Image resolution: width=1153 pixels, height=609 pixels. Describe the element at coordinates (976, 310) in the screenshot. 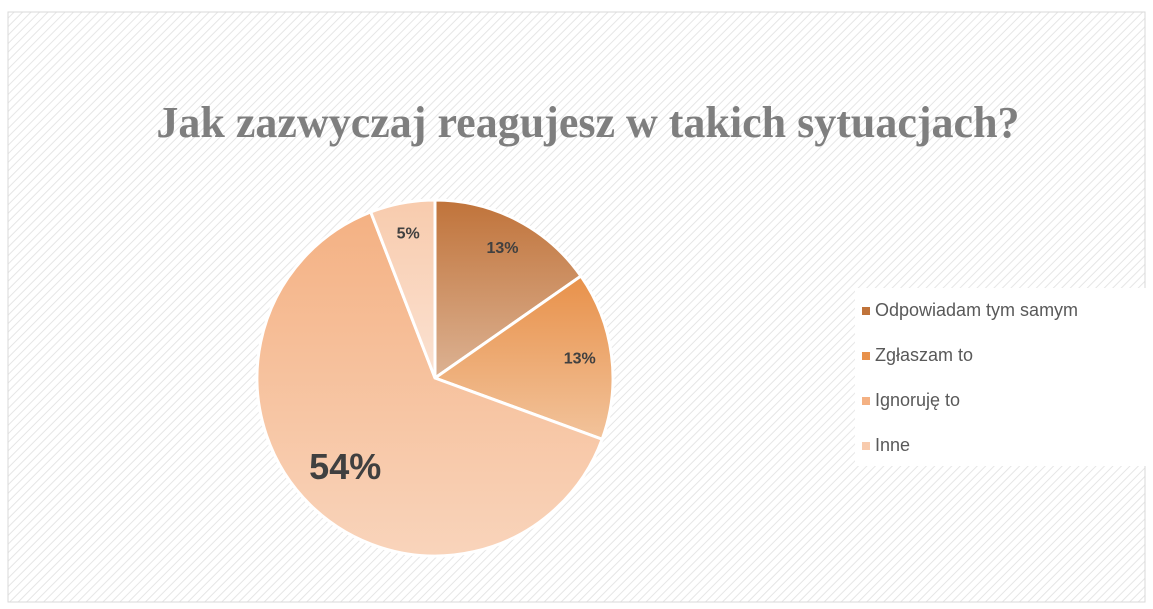

I see `legend-label: Odpowiadam tym samym` at that location.